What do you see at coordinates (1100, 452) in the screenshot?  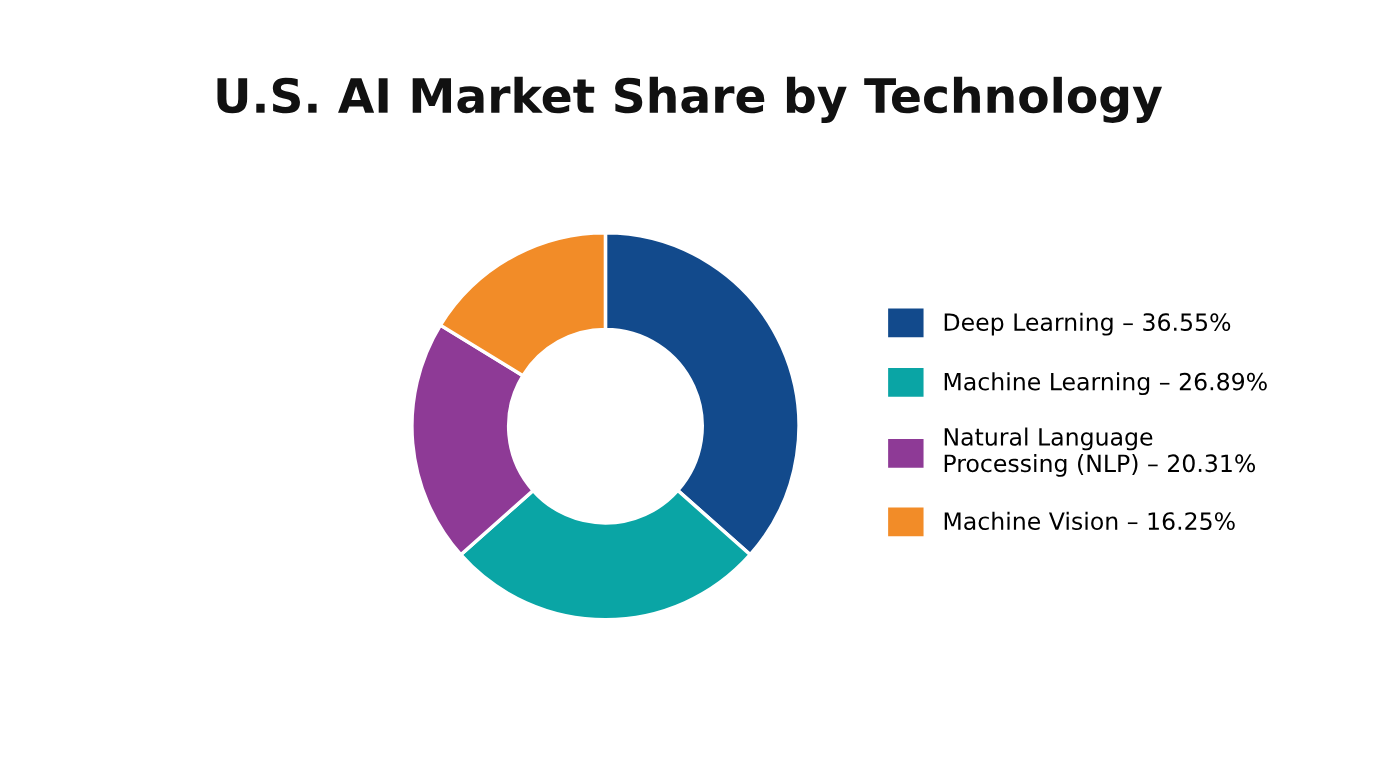 I see `legend-label: Natural Language Processing (NLP) – 20.31%` at bounding box center [1100, 452].